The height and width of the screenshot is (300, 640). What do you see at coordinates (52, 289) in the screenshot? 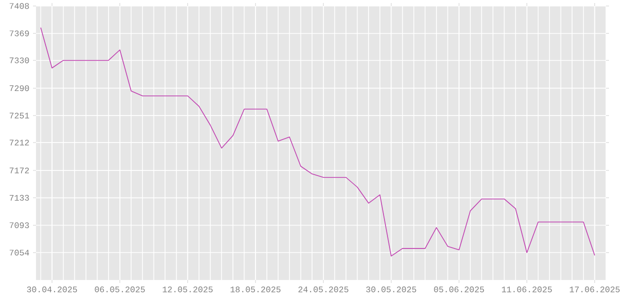
I see `x-tick-label: 30.04.2025` at bounding box center [52, 289].